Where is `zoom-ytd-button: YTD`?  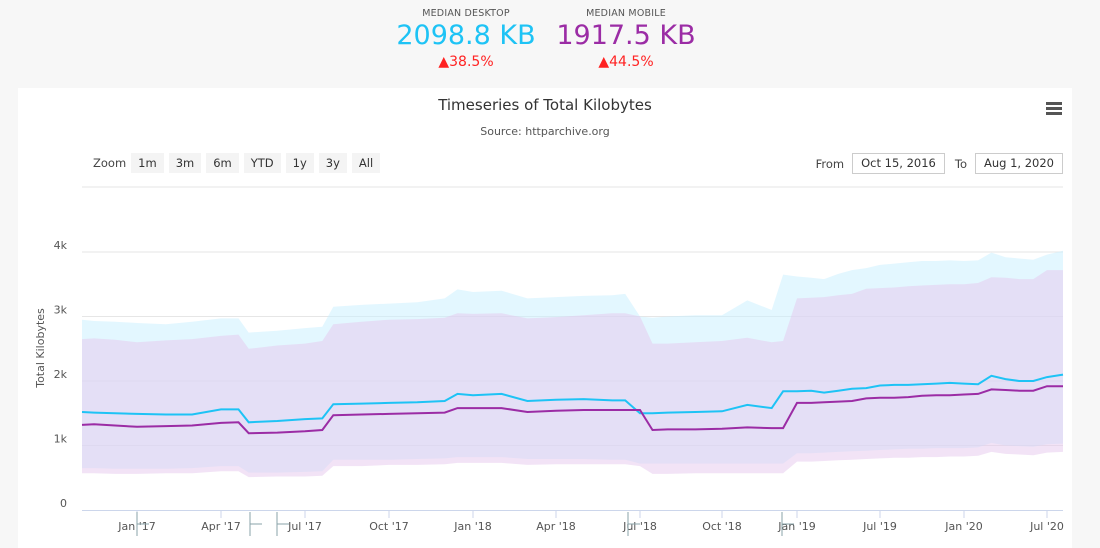 zoom-ytd-button: YTD is located at coordinates (262, 163).